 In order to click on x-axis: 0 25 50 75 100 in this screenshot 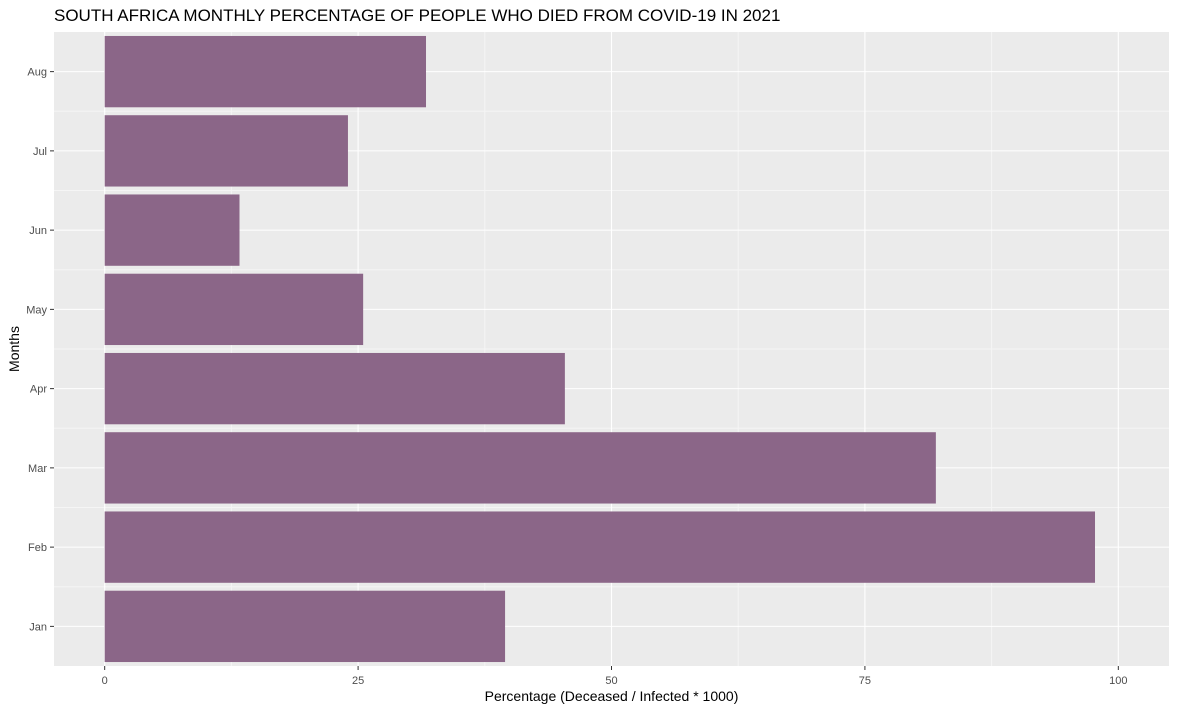, I will do `click(614, 676)`.